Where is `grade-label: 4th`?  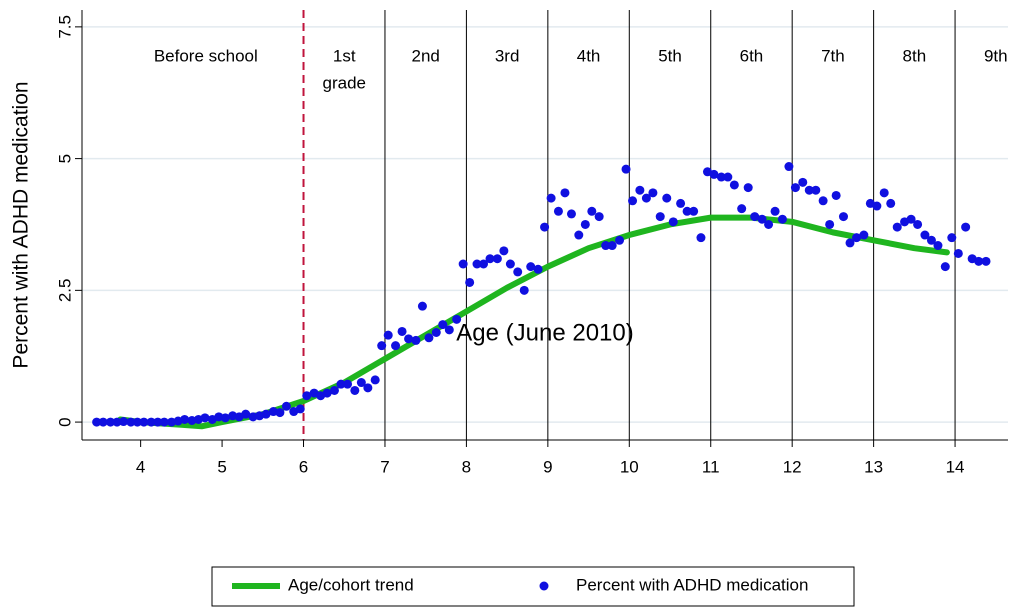 grade-label: 4th is located at coordinates (589, 55).